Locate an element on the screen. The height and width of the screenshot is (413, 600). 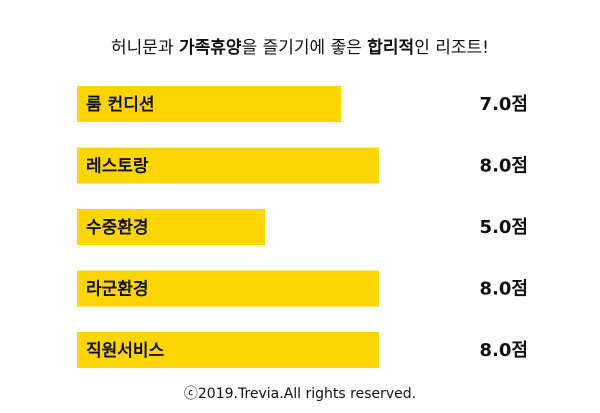
value-label: 5.0점 is located at coordinates (504, 227).